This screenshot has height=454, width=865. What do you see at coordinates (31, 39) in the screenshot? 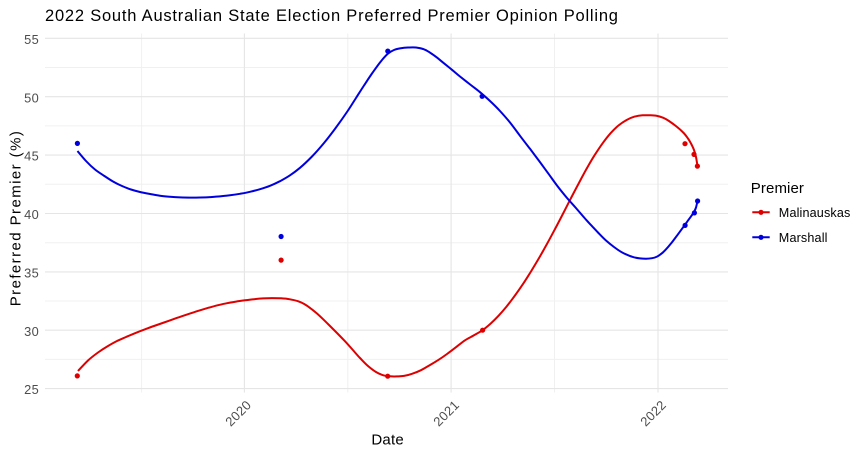
I see `svg-text: 55` at bounding box center [31, 39].